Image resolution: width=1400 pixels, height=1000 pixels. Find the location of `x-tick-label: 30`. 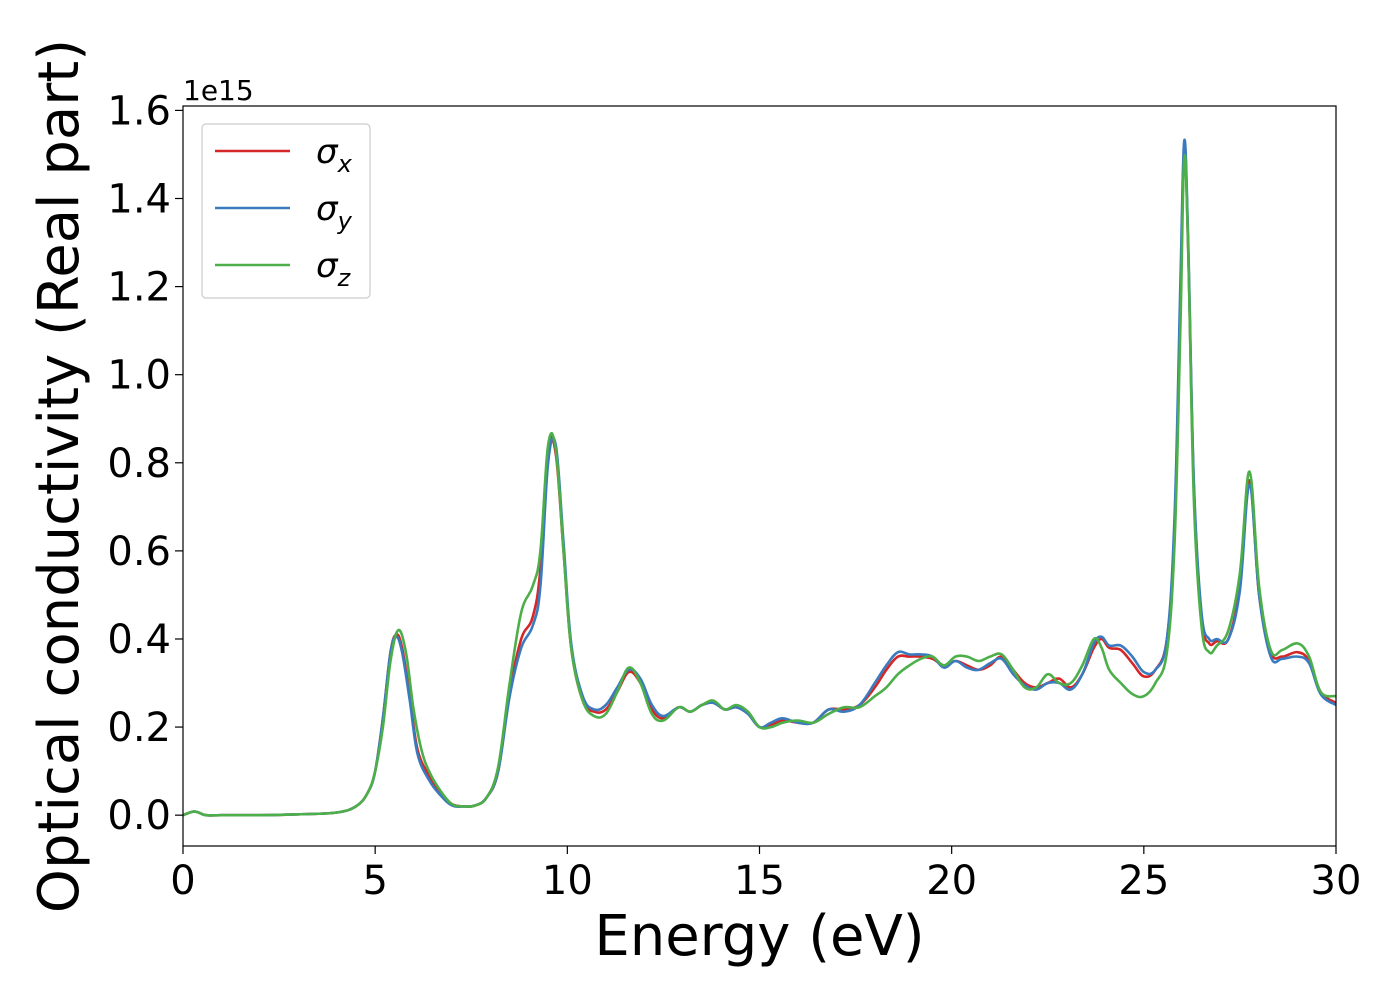

x-tick-label: 30 is located at coordinates (1336, 881).